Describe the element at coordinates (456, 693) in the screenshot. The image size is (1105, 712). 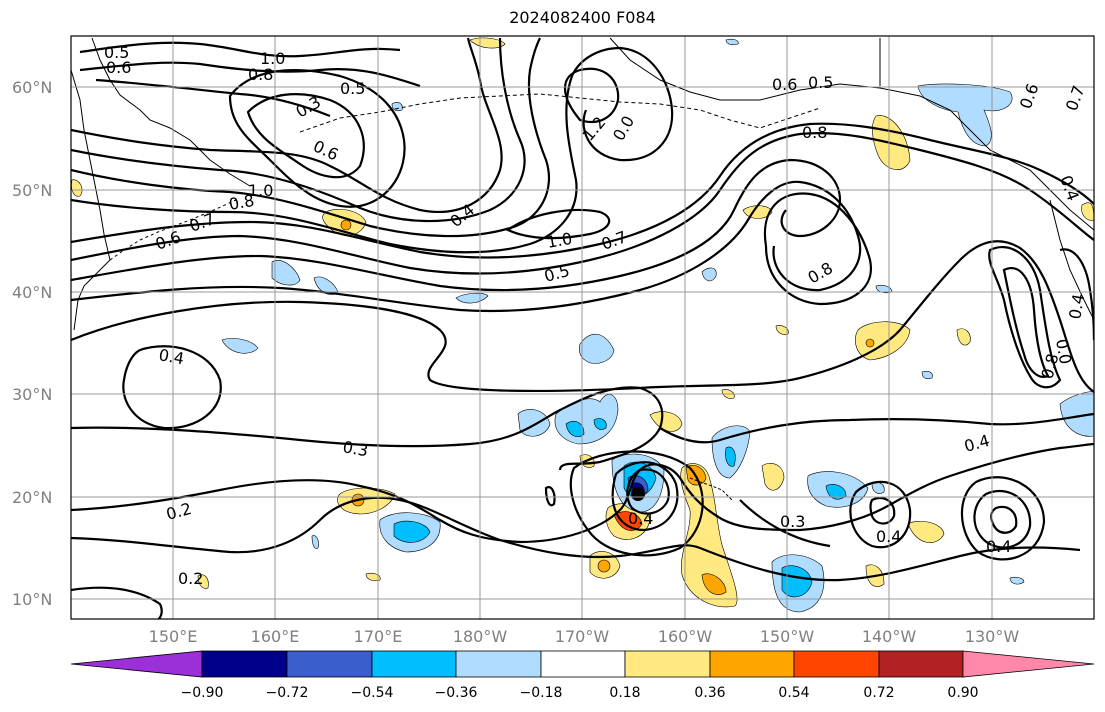
I see `colorbar-tick-label: −0.36` at that location.